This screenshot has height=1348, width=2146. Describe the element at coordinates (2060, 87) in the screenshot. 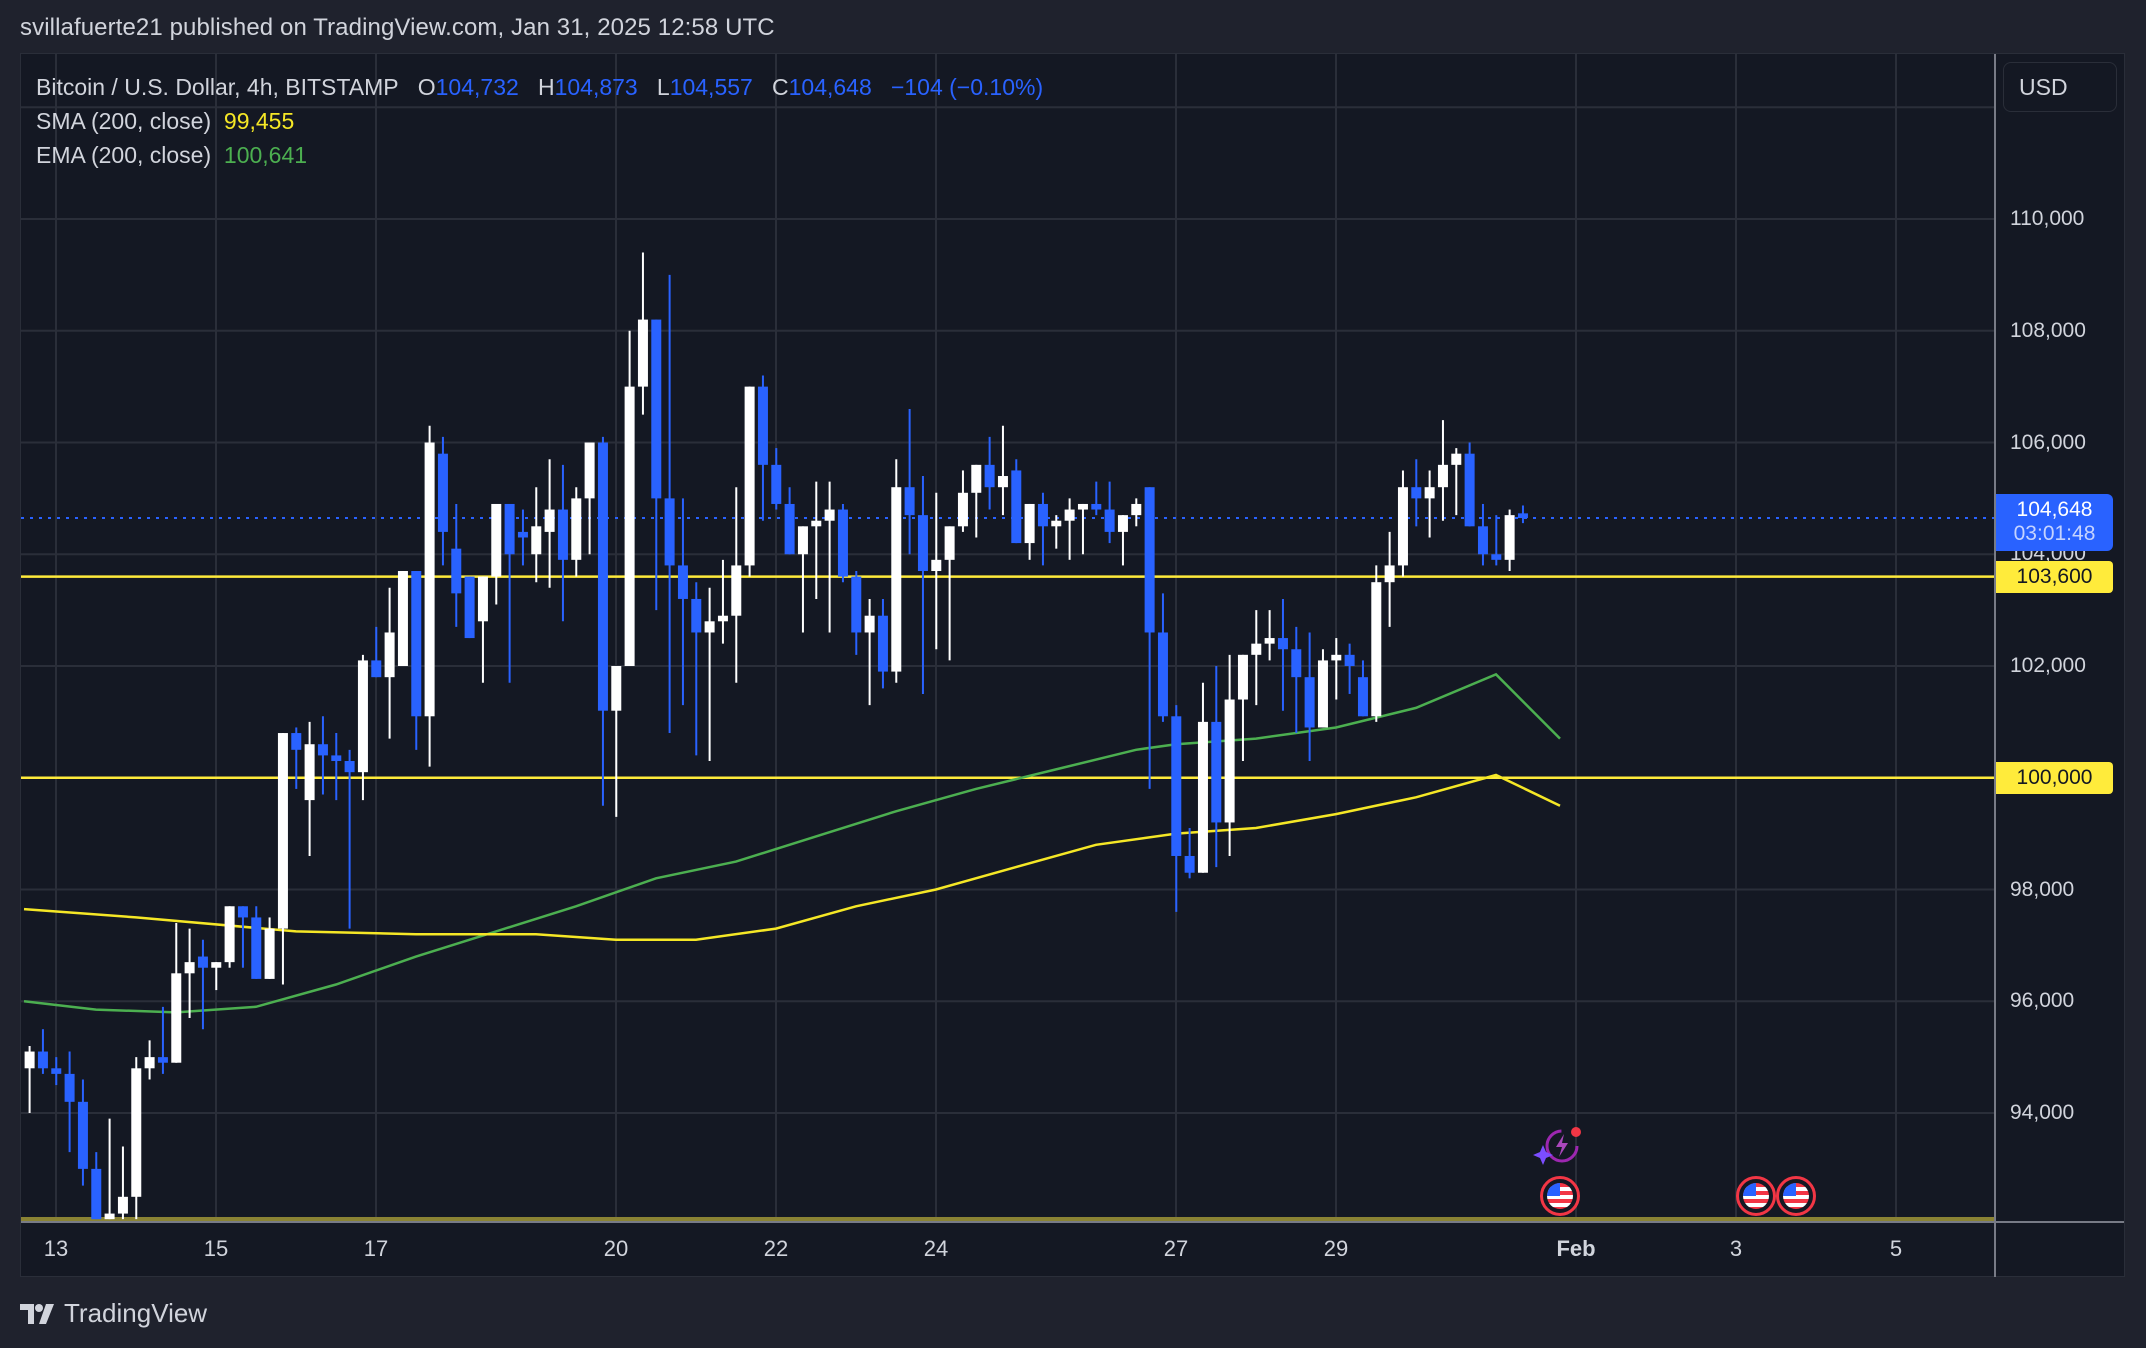

I see `currency-button: USD` at that location.